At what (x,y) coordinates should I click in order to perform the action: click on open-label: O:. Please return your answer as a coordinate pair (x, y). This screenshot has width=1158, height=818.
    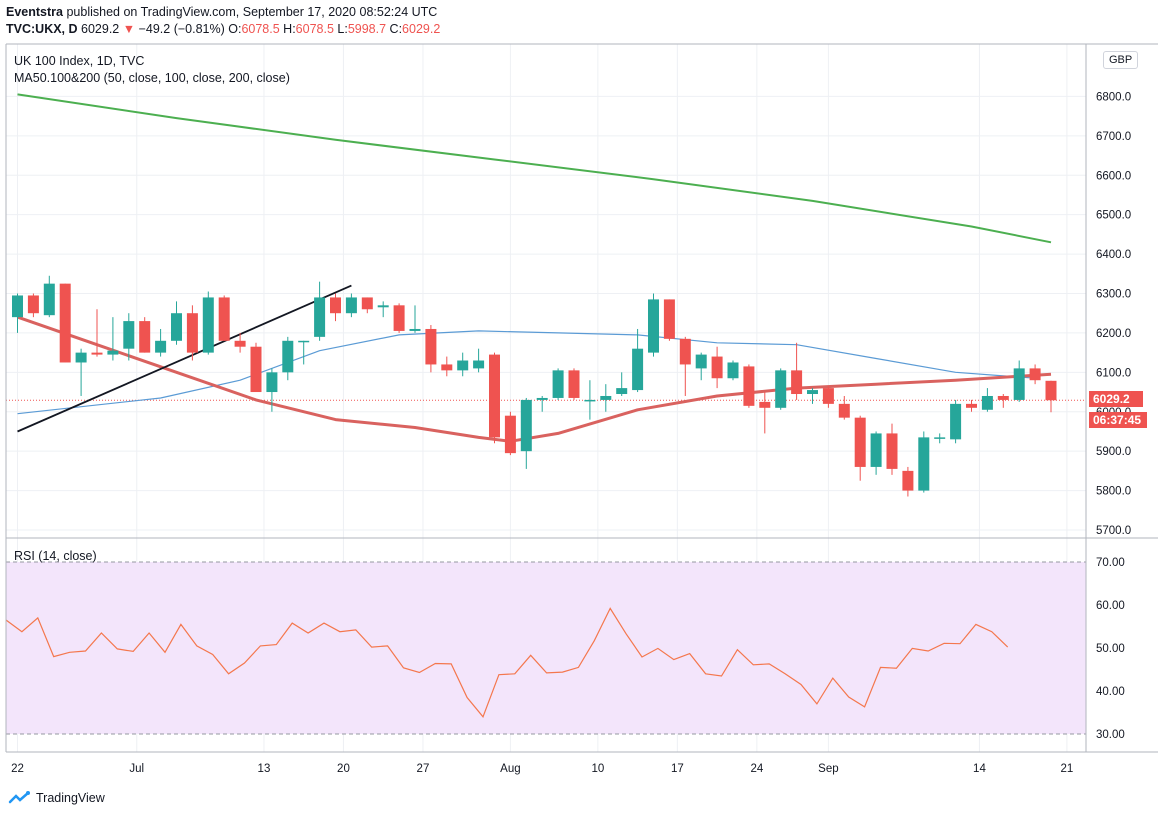
    Looking at the image, I should click on (235, 29).